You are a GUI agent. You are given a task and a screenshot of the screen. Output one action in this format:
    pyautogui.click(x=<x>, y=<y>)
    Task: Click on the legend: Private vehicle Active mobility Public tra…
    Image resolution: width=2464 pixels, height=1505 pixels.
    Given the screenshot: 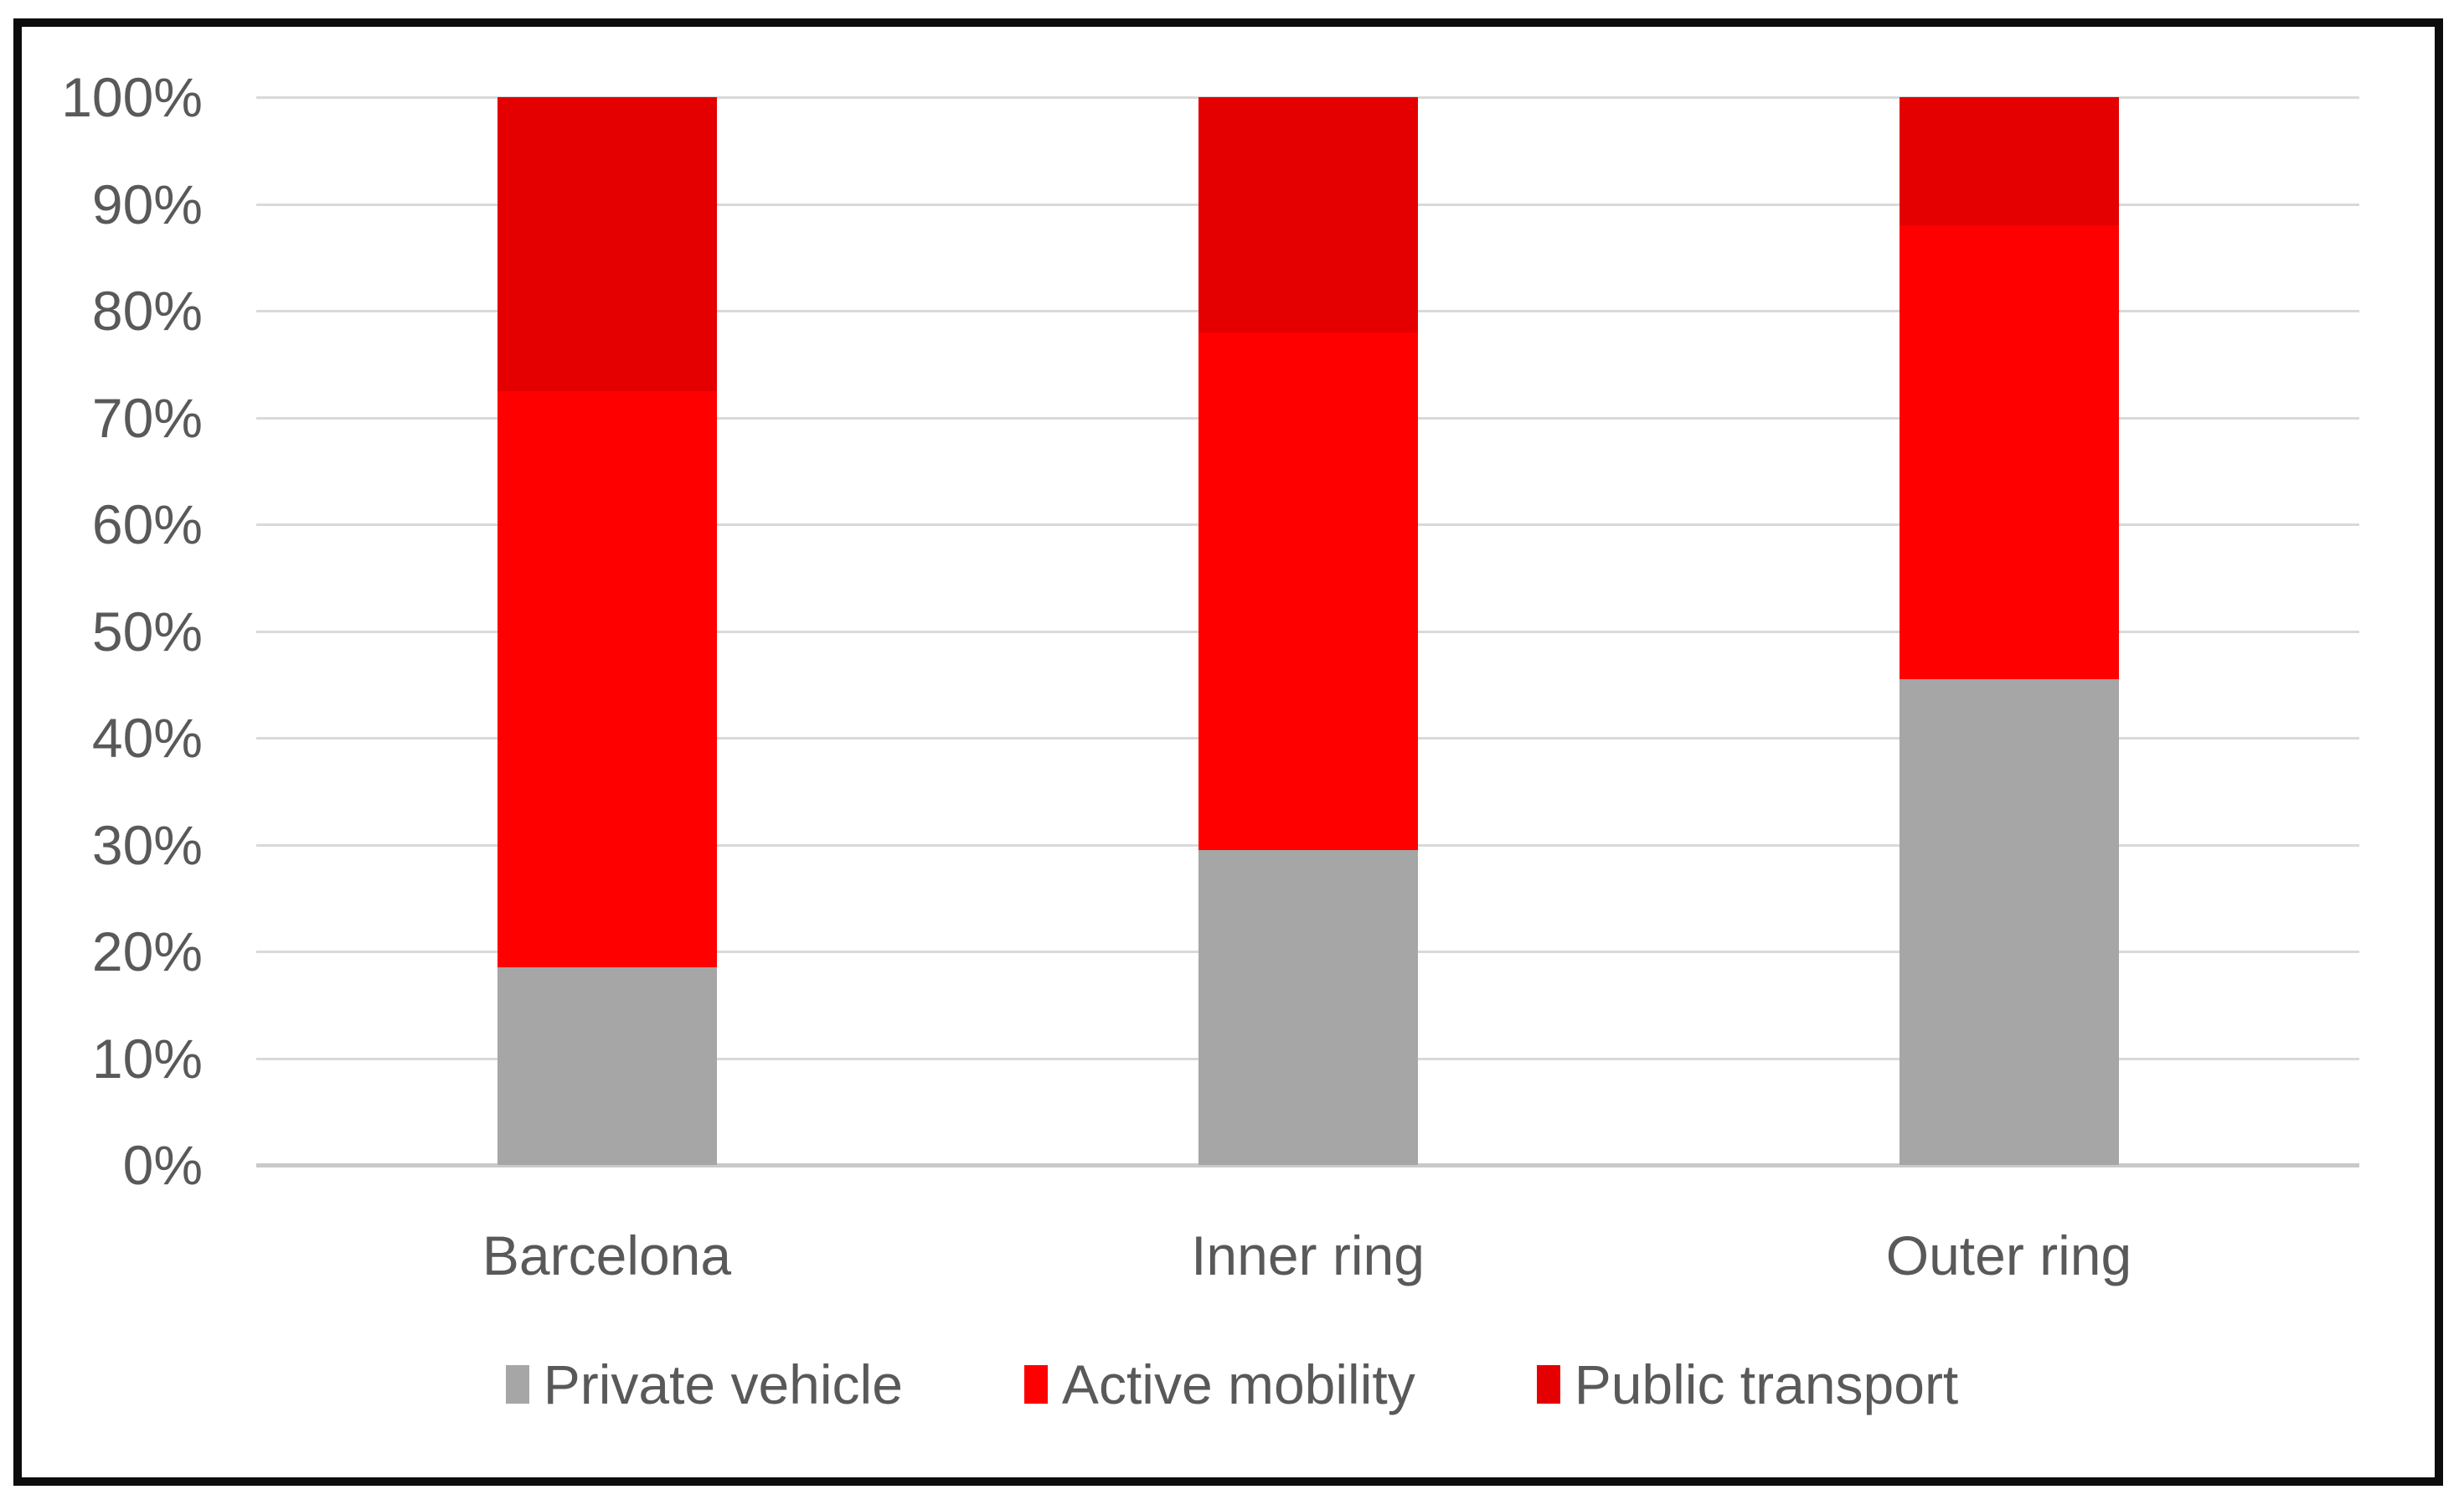 What is the action you would take?
    pyautogui.click(x=1232, y=1384)
    